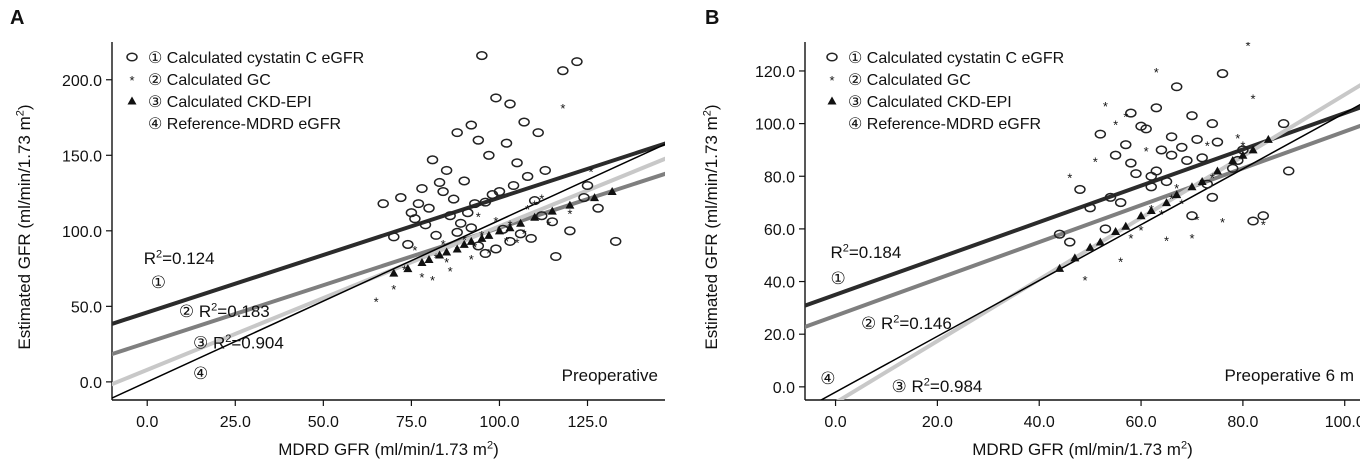 The width and height of the screenshot is (1360, 470). Describe the element at coordinates (1039, 422) in the screenshot. I see `x-tick-label: 40.0` at that location.